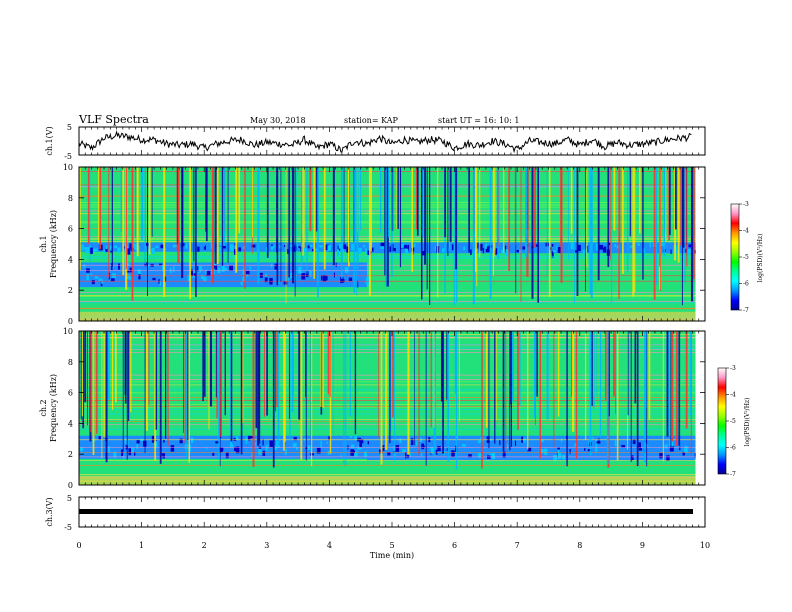 The width and height of the screenshot is (792, 612). Describe the element at coordinates (454, 545) in the screenshot. I see `time-tick-label: 6` at that location.